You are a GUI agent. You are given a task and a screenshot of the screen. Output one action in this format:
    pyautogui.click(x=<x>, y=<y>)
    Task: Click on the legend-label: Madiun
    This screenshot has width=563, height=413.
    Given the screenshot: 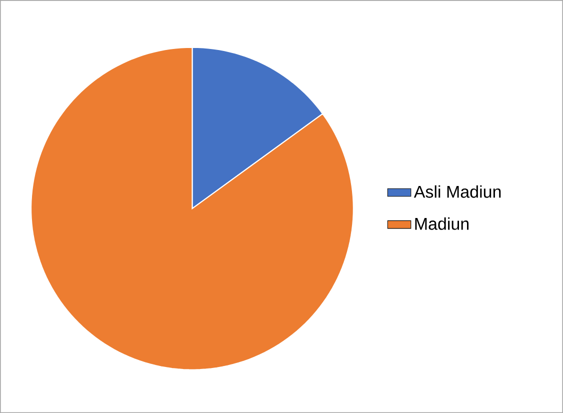 What is the action you would take?
    pyautogui.click(x=442, y=223)
    